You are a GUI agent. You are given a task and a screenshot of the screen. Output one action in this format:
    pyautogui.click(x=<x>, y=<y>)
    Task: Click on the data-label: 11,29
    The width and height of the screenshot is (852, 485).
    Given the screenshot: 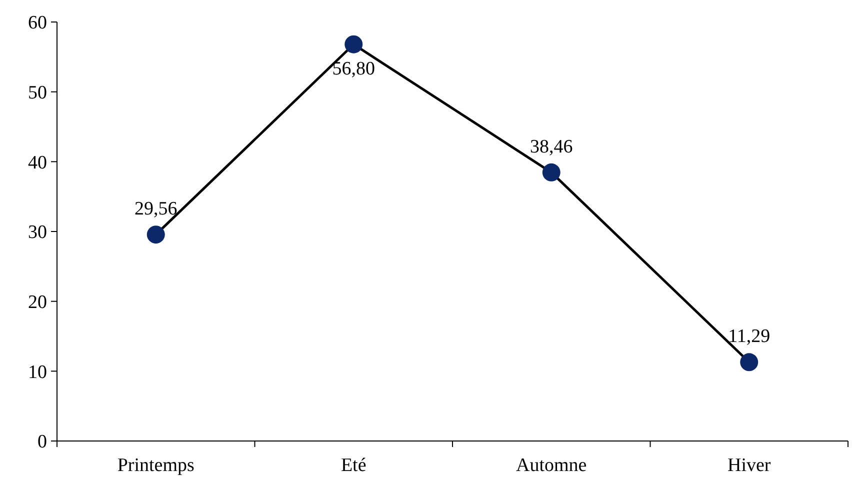 What is the action you would take?
    pyautogui.click(x=749, y=337)
    